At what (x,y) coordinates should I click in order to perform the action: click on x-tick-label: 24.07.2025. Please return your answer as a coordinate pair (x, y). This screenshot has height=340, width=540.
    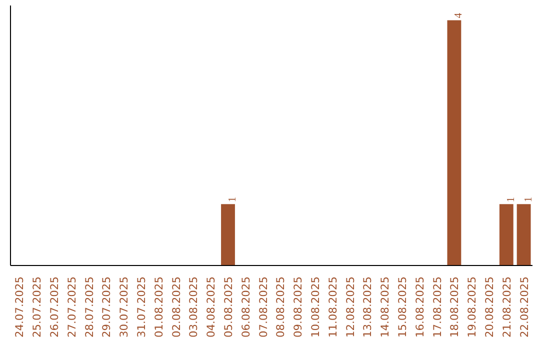
    Looking at the image, I should click on (19, 307).